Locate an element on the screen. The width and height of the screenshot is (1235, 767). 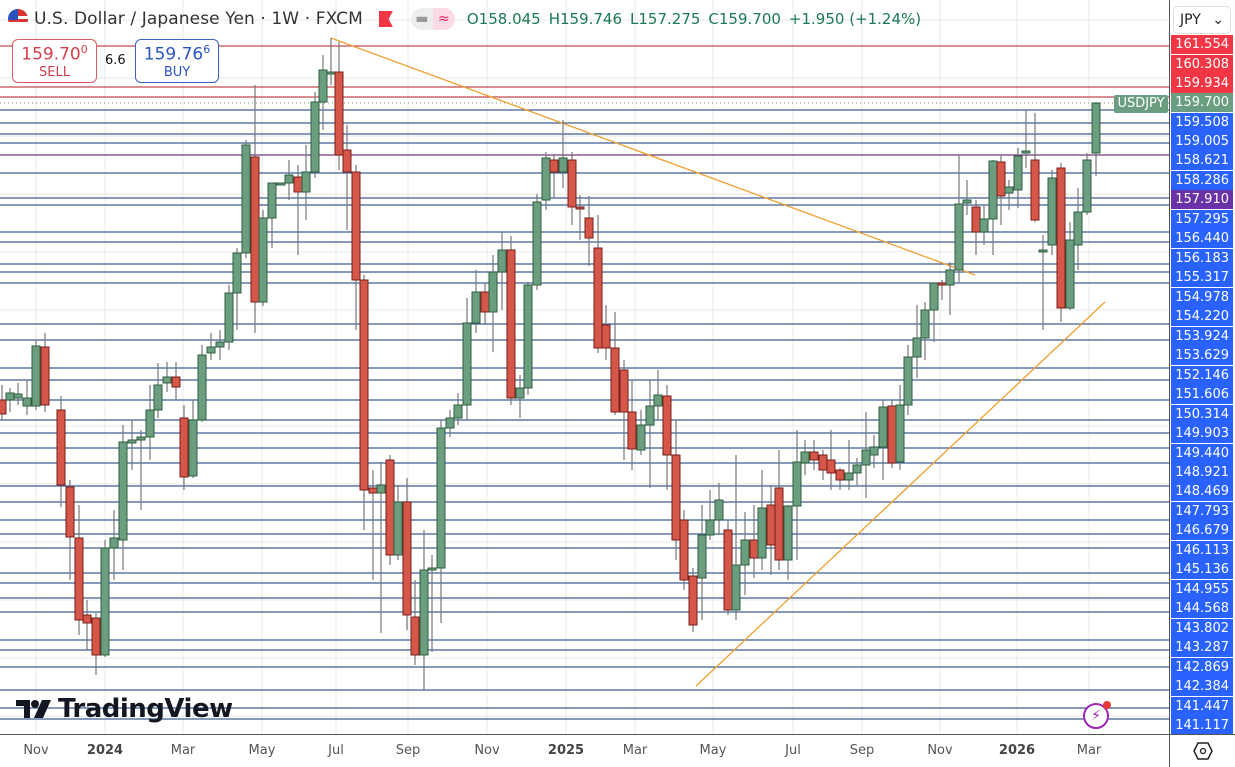
flag-marker-icon is located at coordinates (385, 19).